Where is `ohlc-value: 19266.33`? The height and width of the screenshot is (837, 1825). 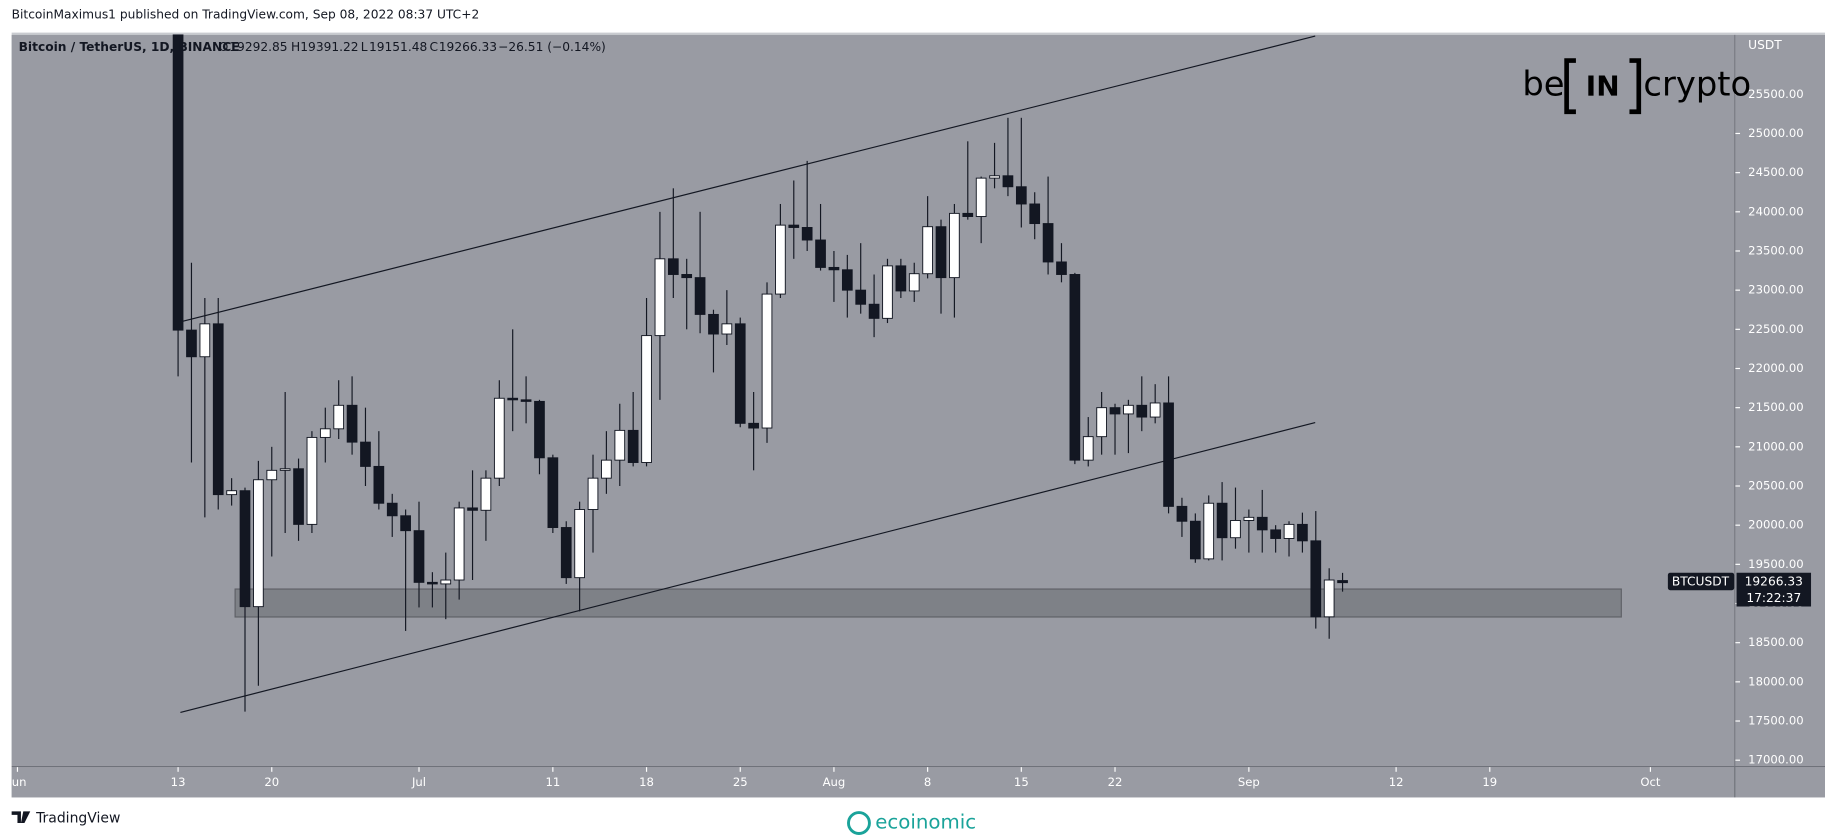 ohlc-value: 19266.33 is located at coordinates (468, 47).